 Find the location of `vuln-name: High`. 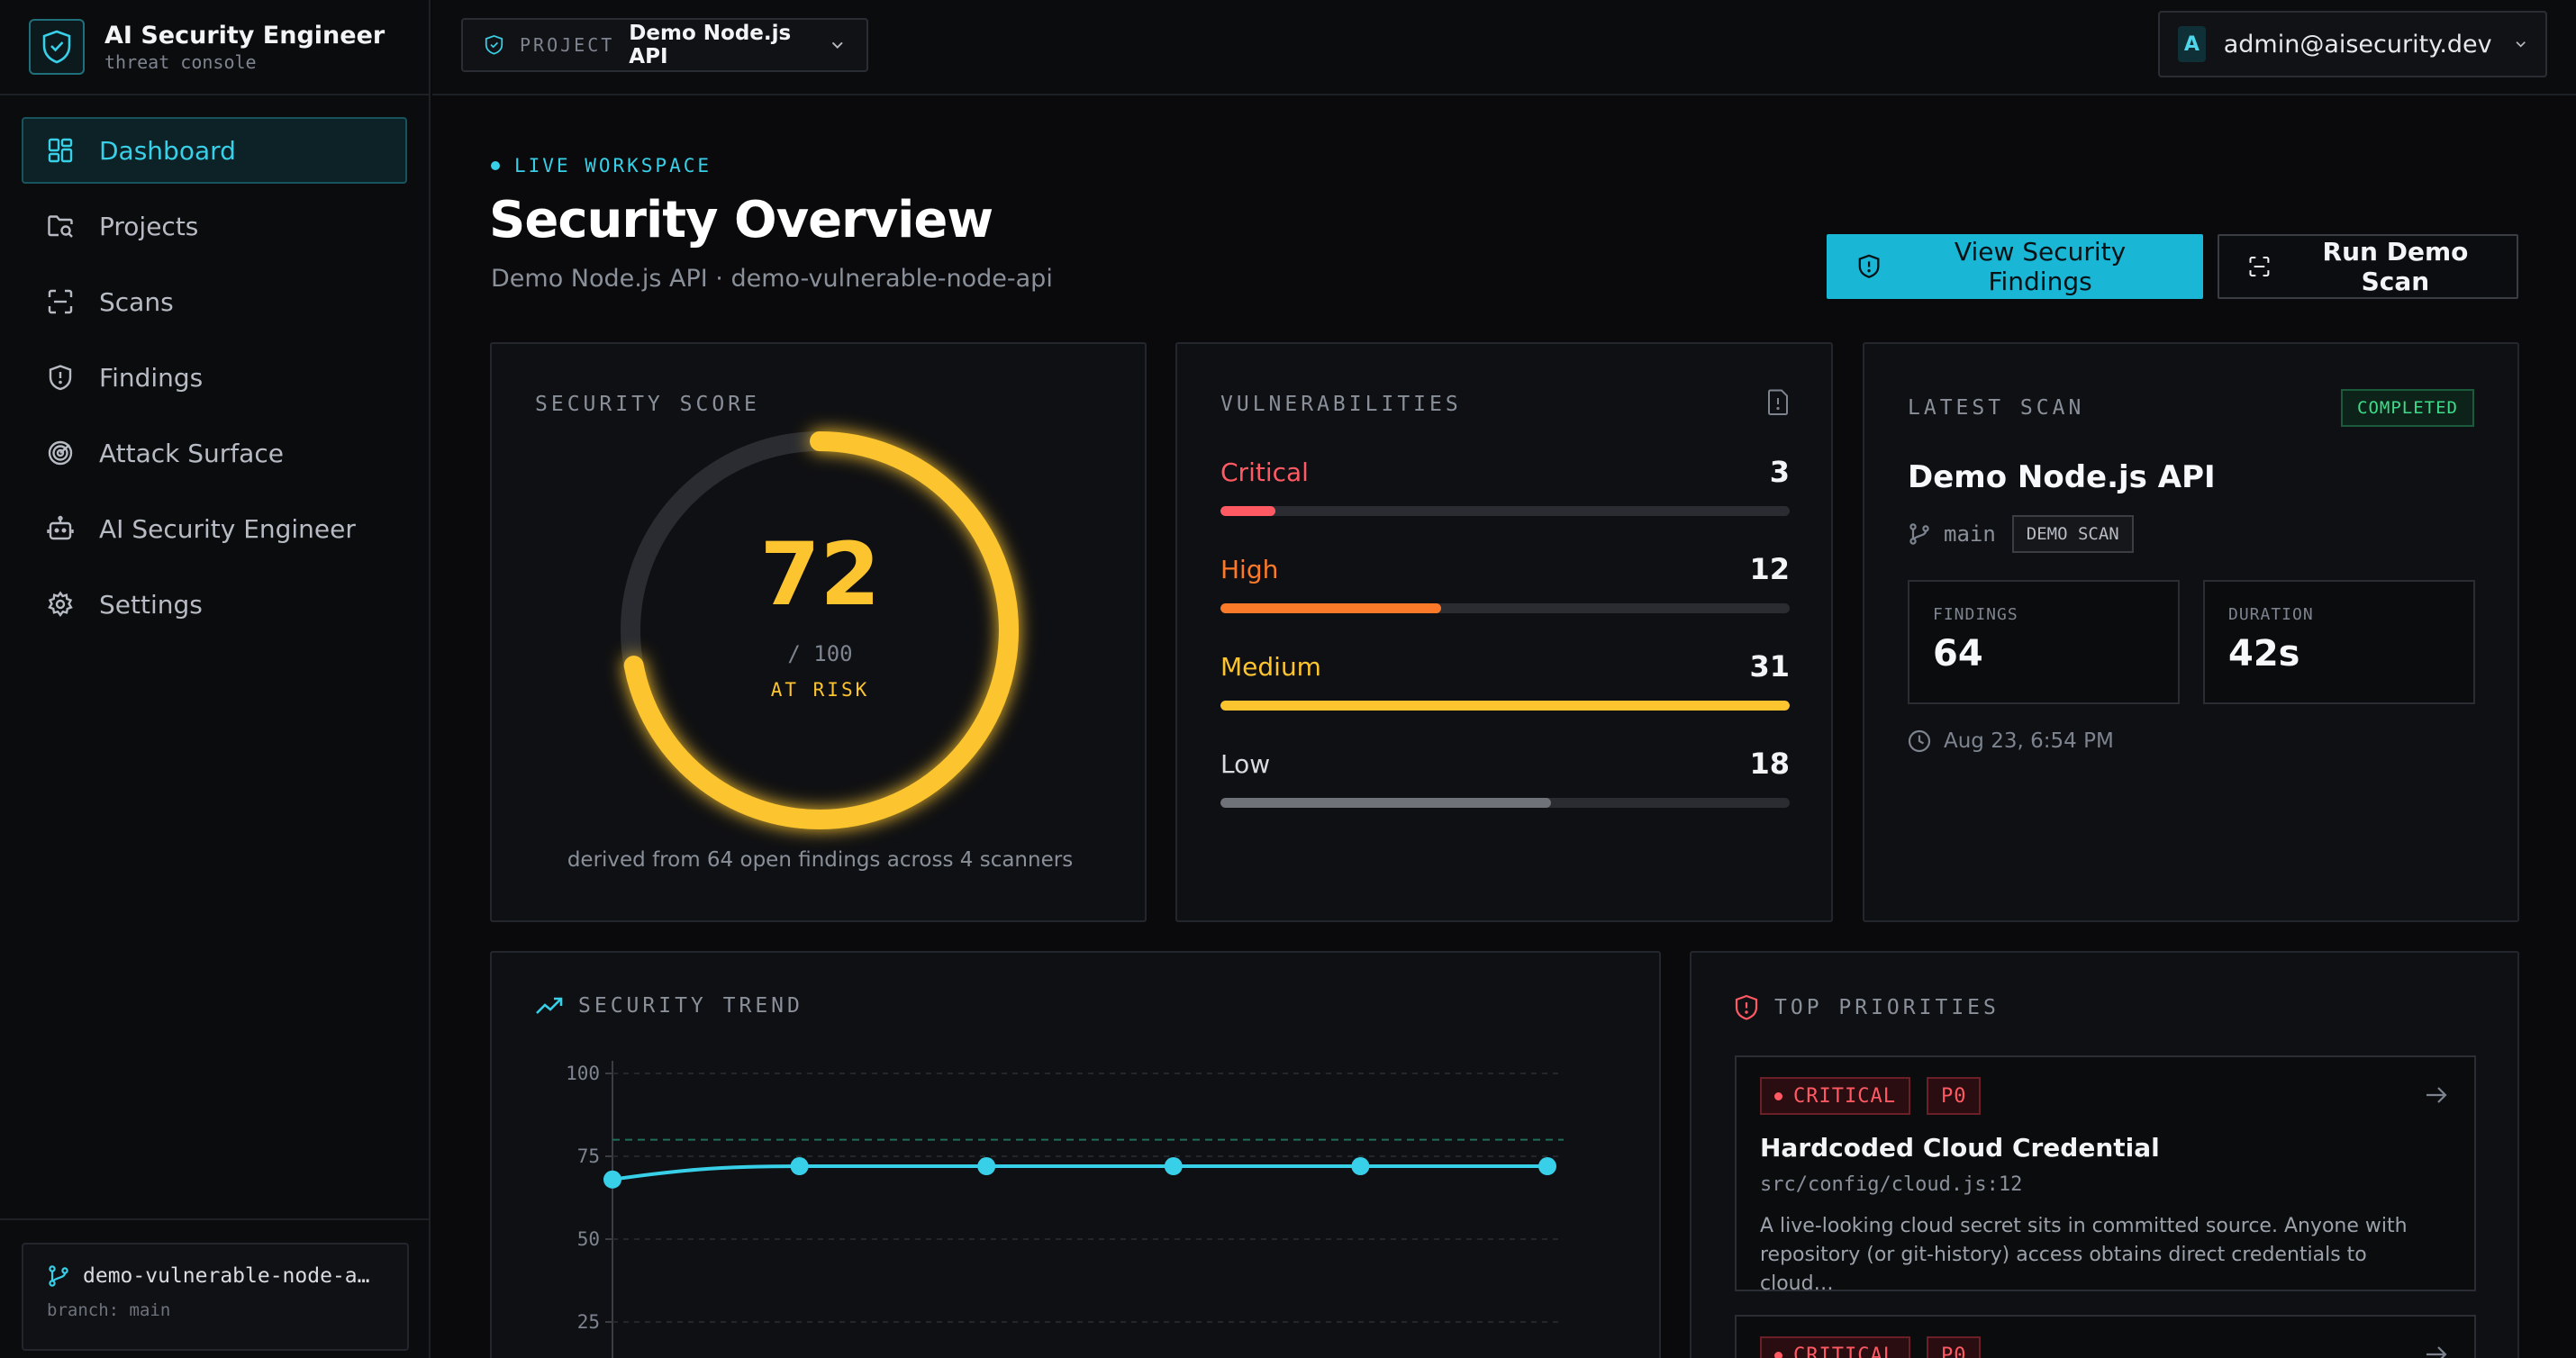

vuln-name: High is located at coordinates (1249, 569).